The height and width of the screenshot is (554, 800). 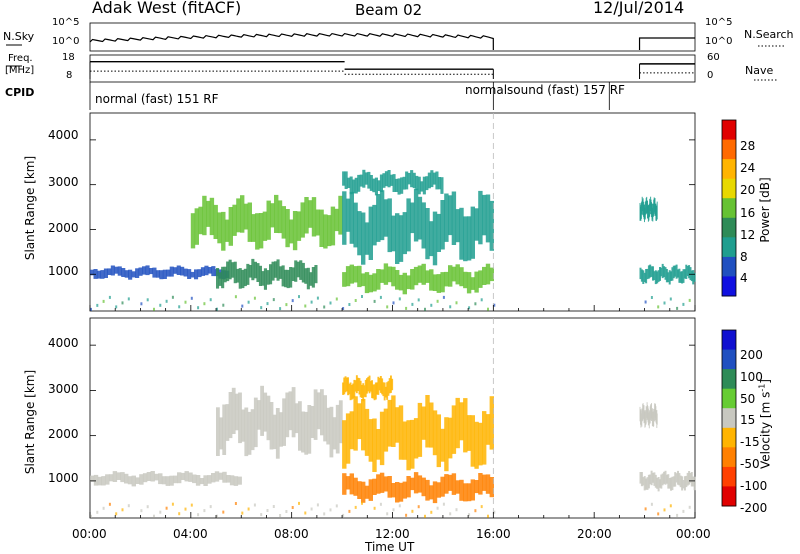 I want to click on x-tick-label: 08:00, so click(x=291, y=534).